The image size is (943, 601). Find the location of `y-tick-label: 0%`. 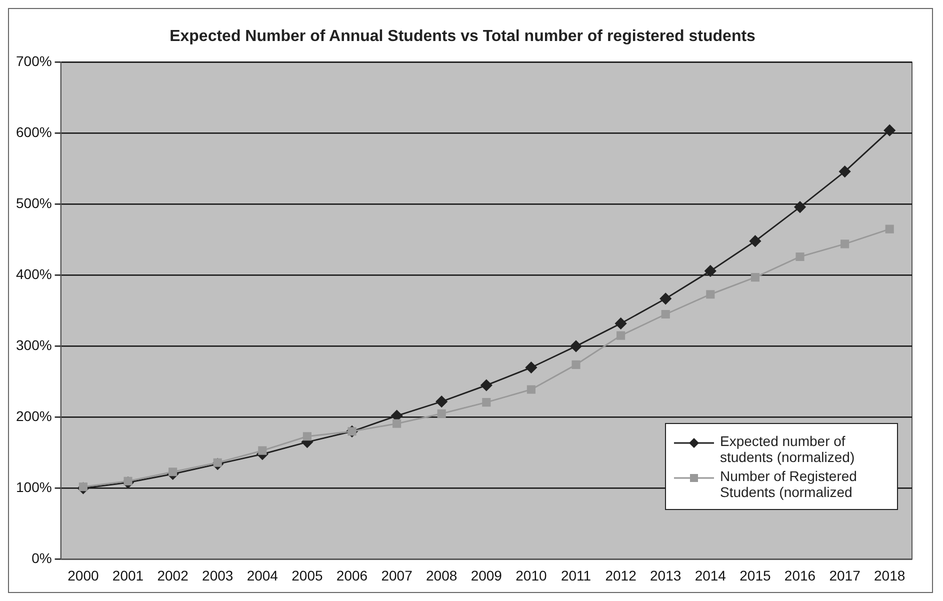

y-tick-label: 0% is located at coordinates (42, 558).